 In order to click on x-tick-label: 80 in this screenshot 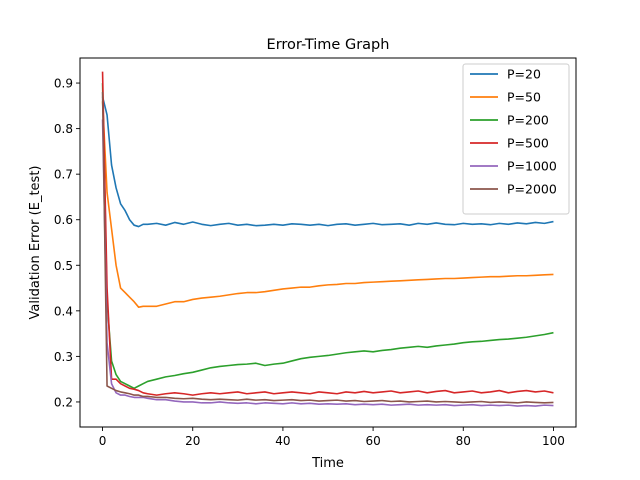, I will do `click(463, 441)`.